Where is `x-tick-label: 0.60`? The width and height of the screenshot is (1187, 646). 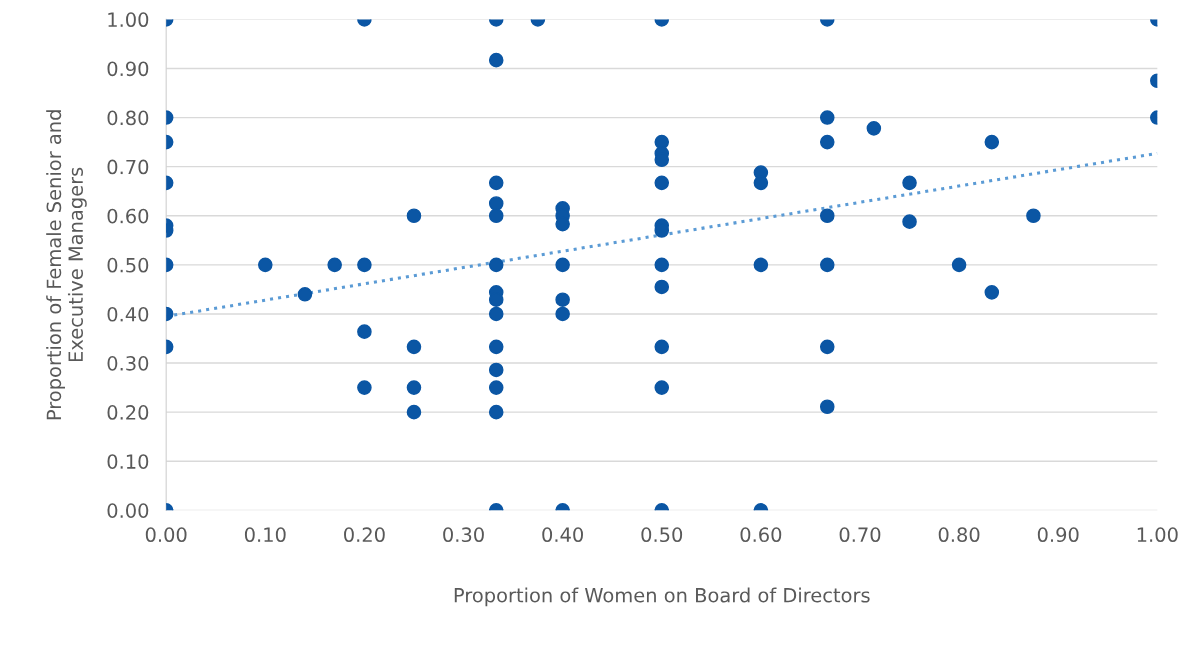 x-tick-label: 0.60 is located at coordinates (761, 535).